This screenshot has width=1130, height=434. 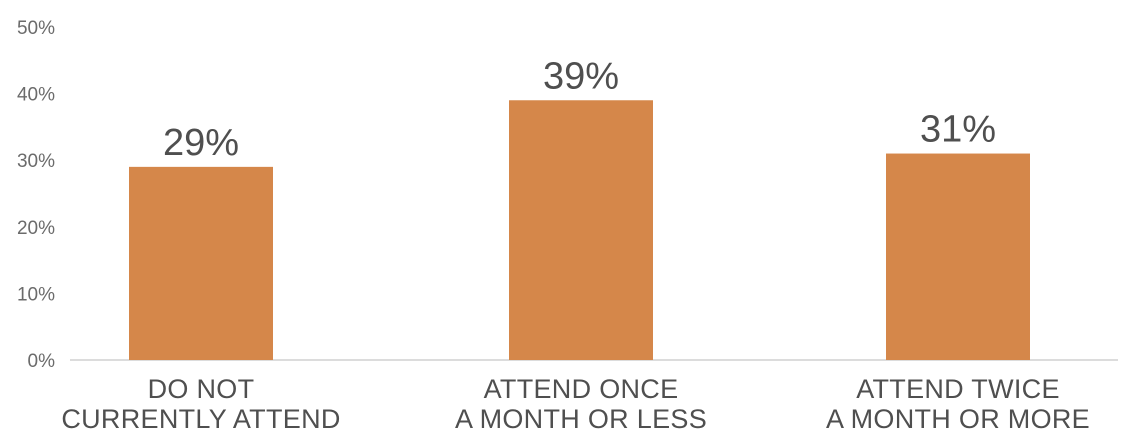 I want to click on y-tick-label: 50%, so click(x=36, y=28).